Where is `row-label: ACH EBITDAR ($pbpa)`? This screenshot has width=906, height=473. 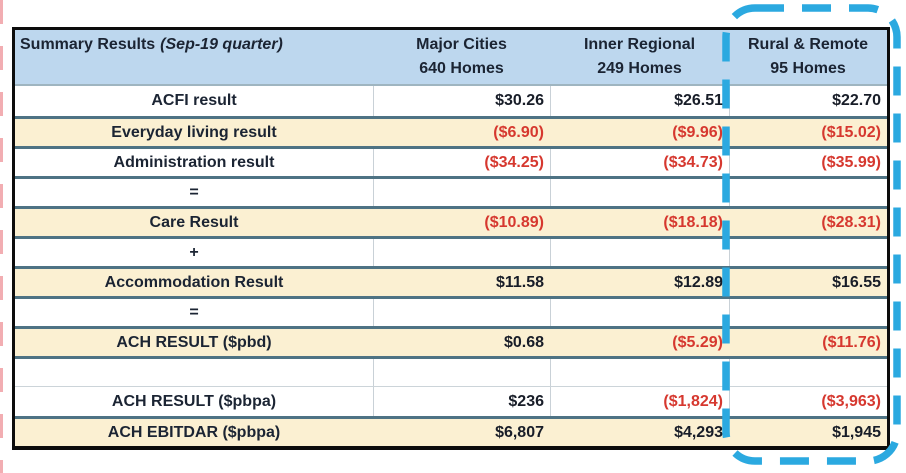 row-label: ACH EBITDAR ($pbpa) is located at coordinates (194, 432).